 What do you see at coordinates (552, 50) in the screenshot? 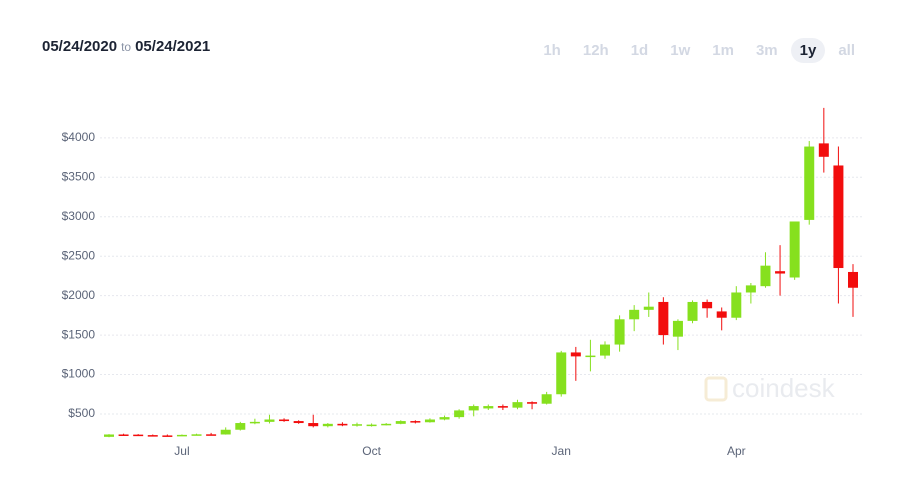
I see `range-button: 1h` at bounding box center [552, 50].